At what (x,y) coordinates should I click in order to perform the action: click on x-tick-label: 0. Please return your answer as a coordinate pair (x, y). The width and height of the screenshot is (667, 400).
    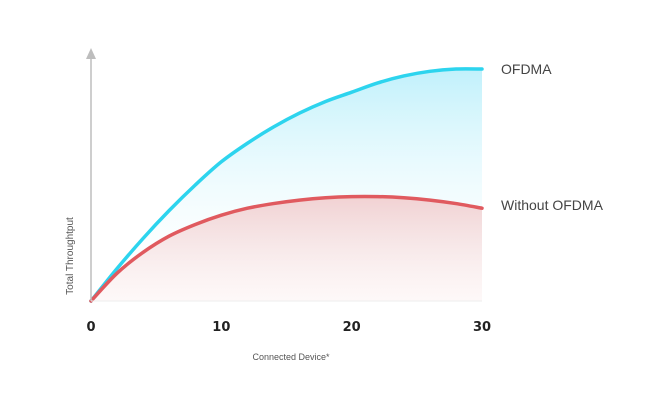
    Looking at the image, I should click on (90, 327).